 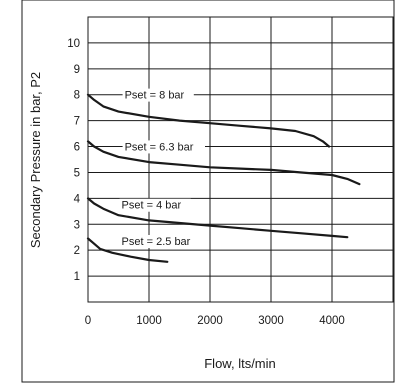 What do you see at coordinates (156, 242) in the screenshot?
I see `series-label-3: Pset = 2.5 bar` at bounding box center [156, 242].